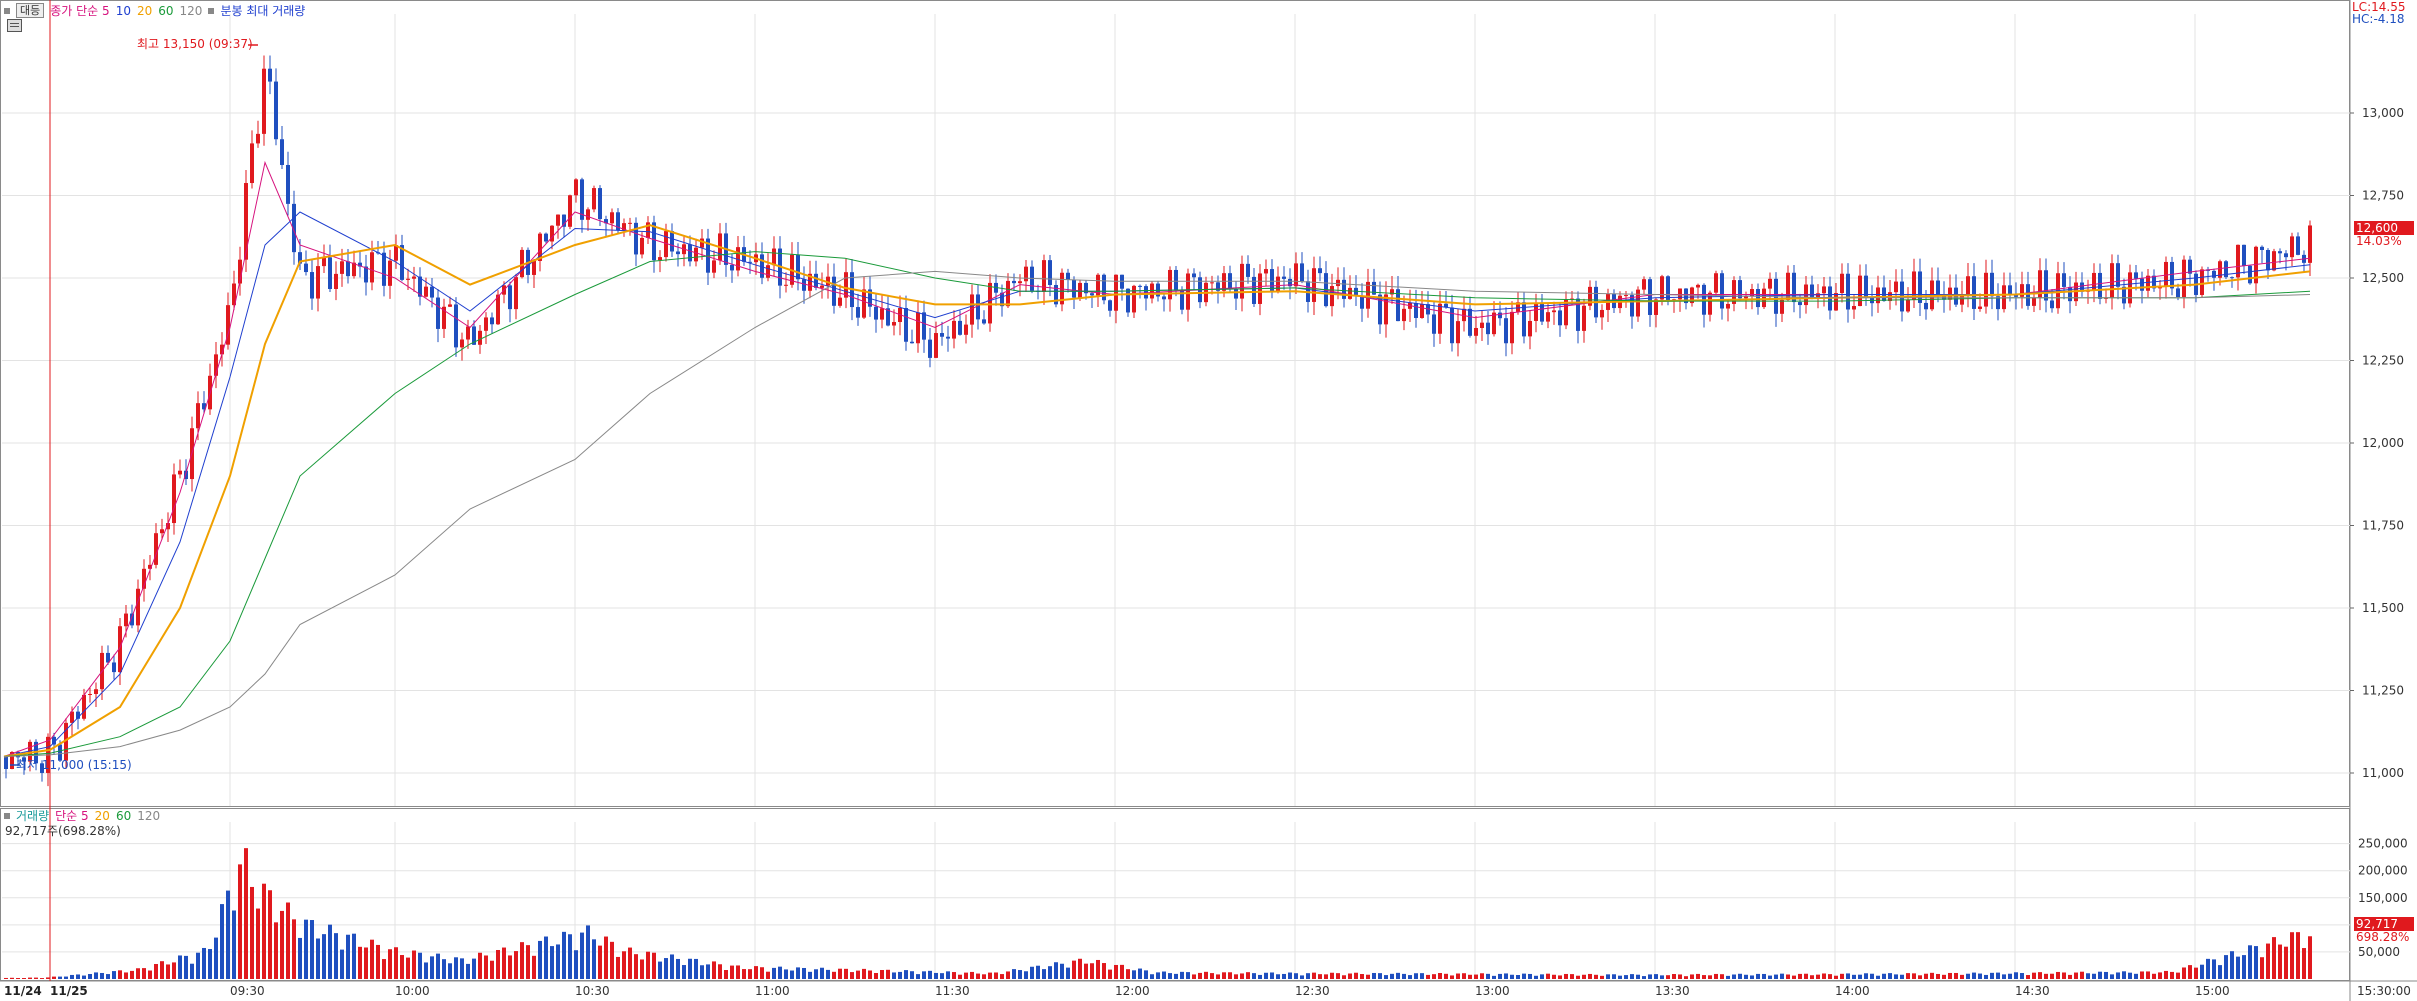  I want to click on time-tick-label: 11:00, so click(772, 991).